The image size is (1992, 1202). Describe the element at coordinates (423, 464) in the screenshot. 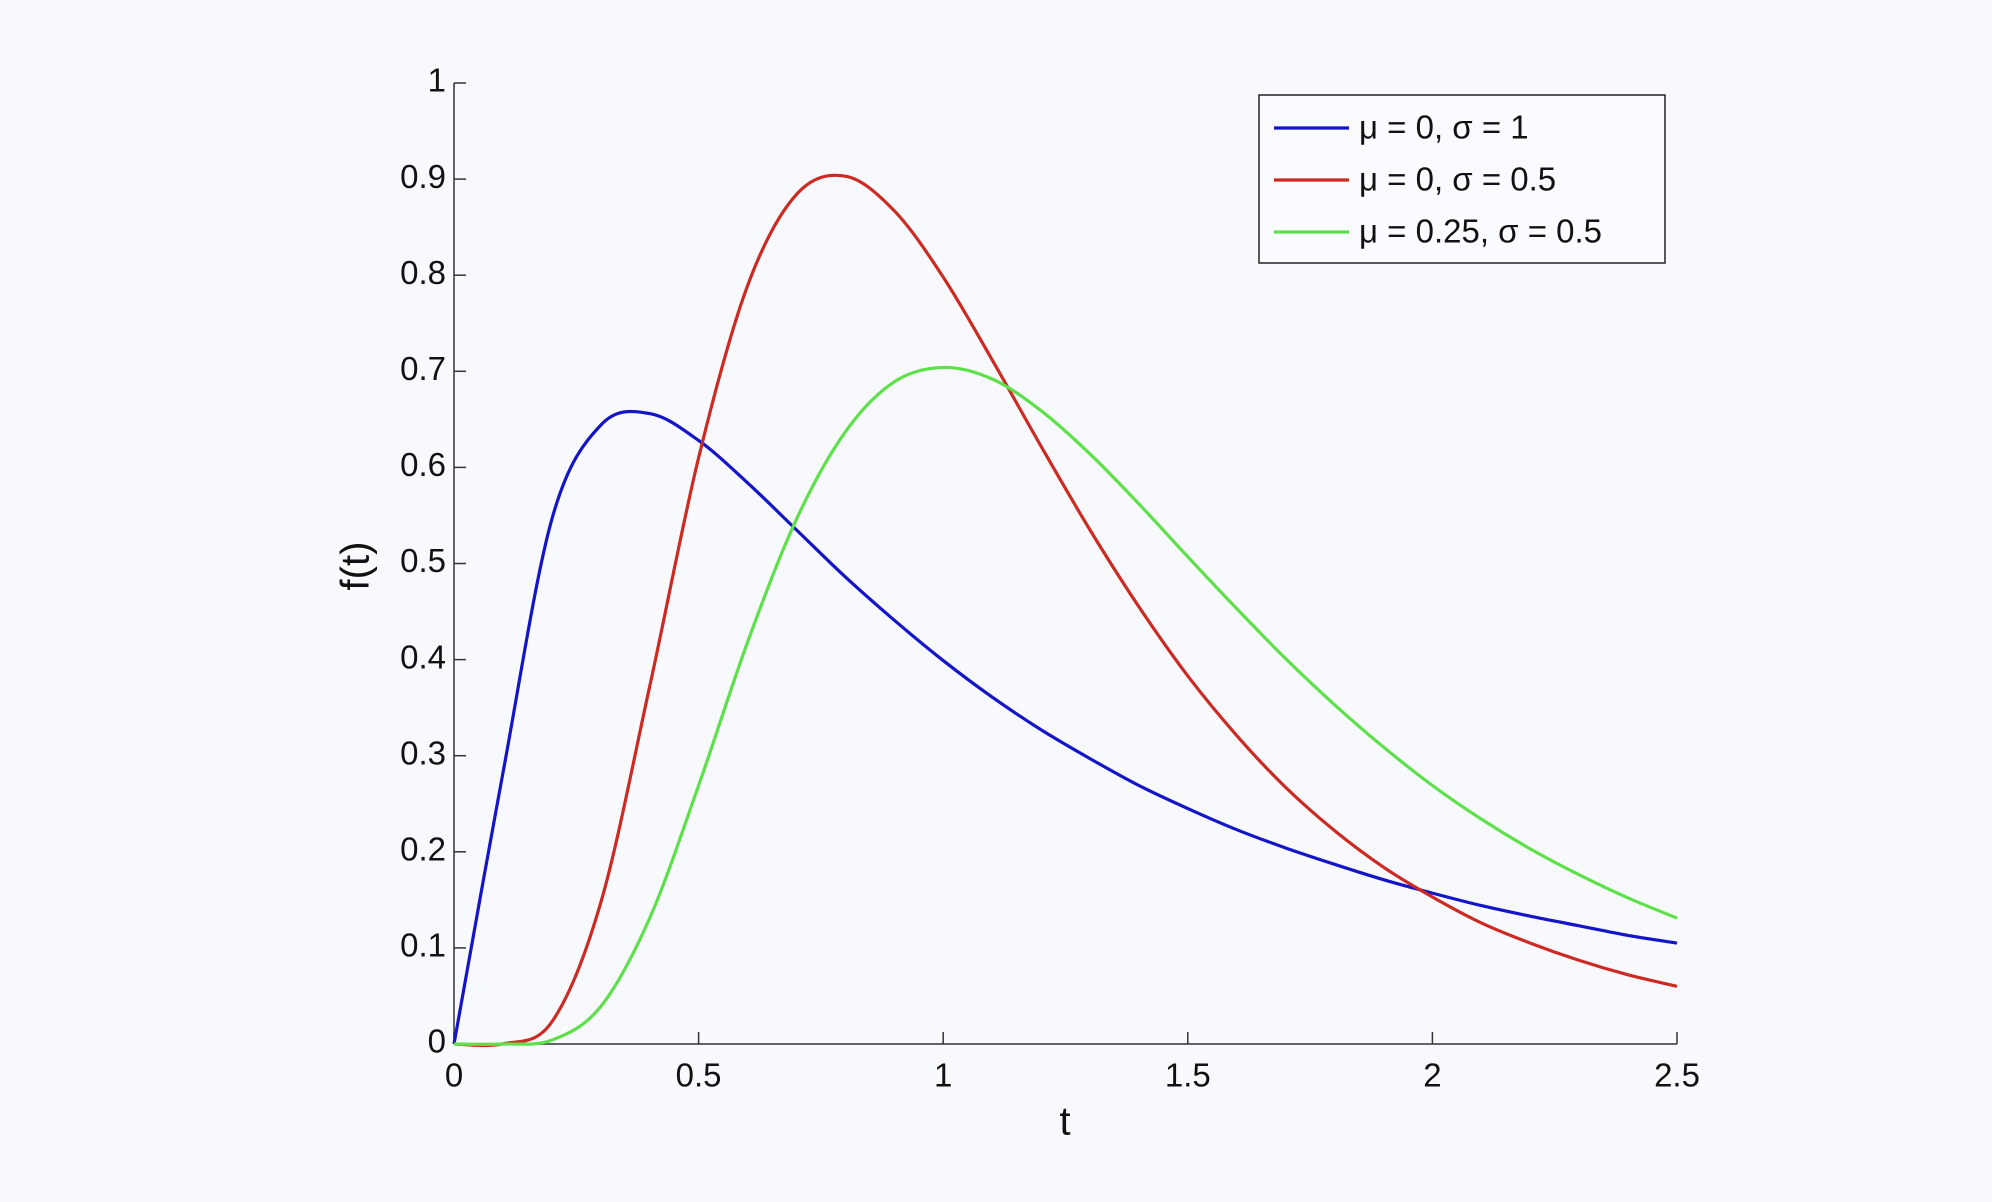

I see `y-tick-label: 0.6` at that location.